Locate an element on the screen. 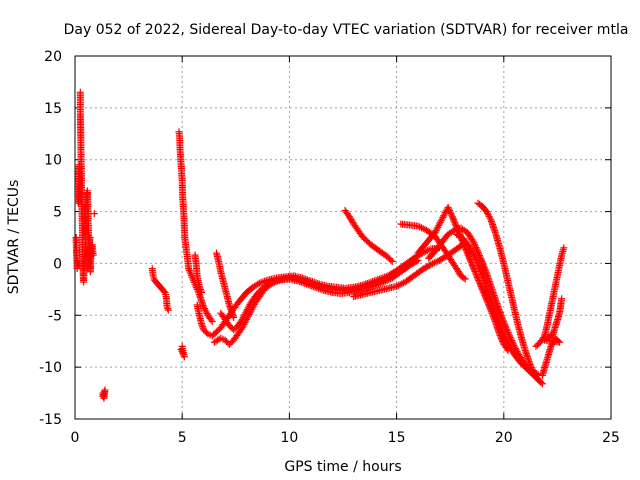 The width and height of the screenshot is (640, 480). series-isolated_low is located at coordinates (104, 394).